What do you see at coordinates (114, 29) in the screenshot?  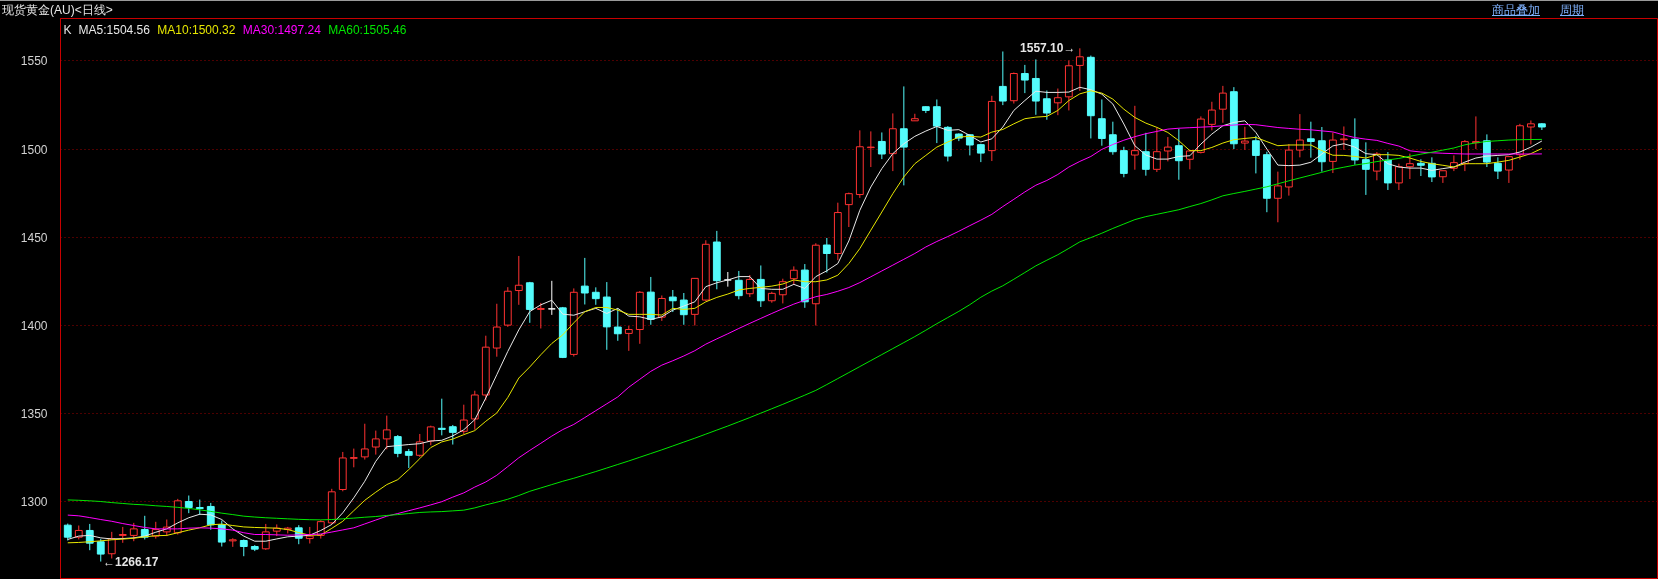 I see `text: MA5:1504.56` at bounding box center [114, 29].